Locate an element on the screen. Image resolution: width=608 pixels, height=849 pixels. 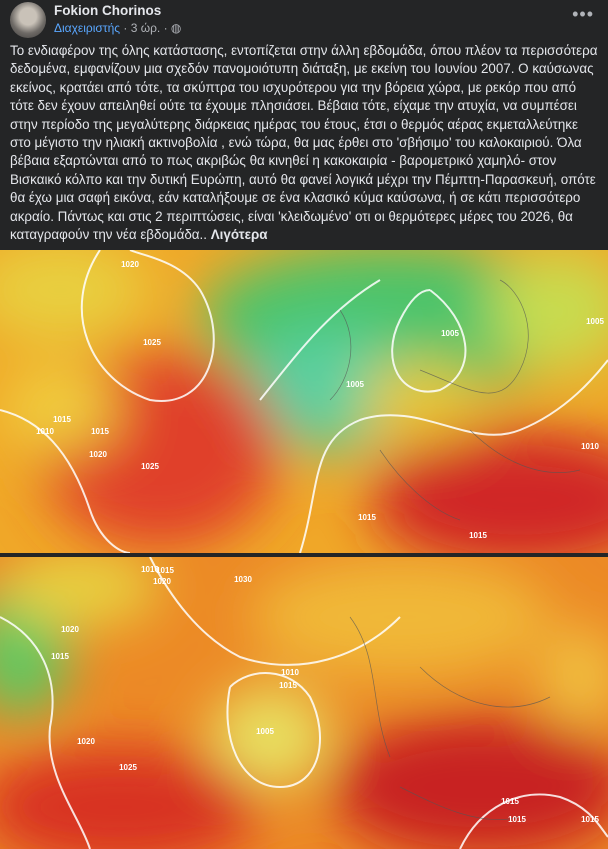
time: 3 ώρ. is located at coordinates (145, 28).